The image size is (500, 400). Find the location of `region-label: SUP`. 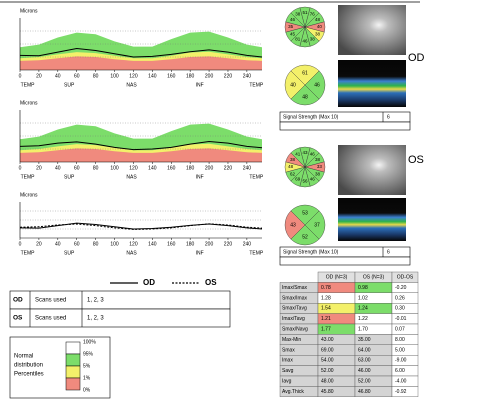

region-label: SUP is located at coordinates (69, 177).